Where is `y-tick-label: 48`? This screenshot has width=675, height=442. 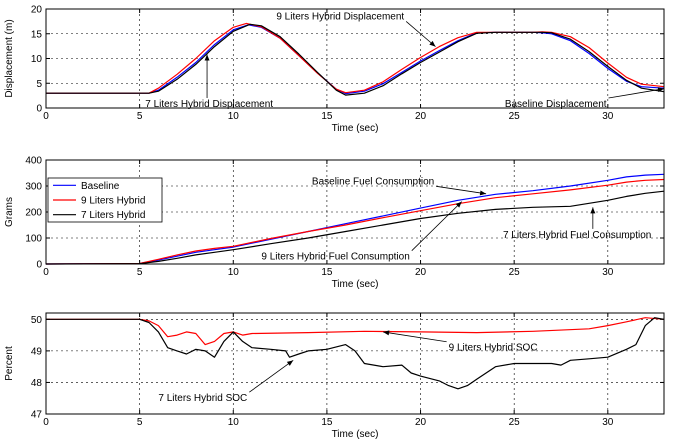 y-tick-label: 48 is located at coordinates (37, 383).